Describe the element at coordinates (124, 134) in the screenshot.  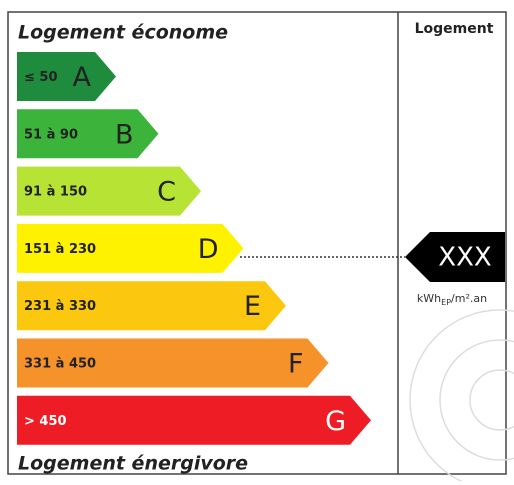
I see `class-letter: B` at that location.